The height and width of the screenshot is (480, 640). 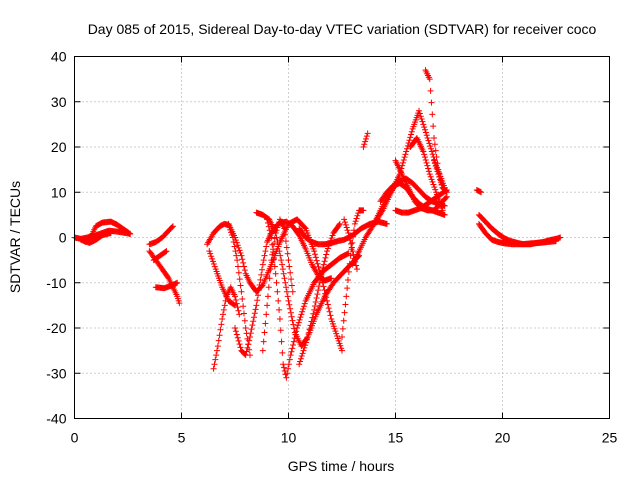 What do you see at coordinates (59, 57) in the screenshot?
I see `y-tick-label: 40` at bounding box center [59, 57].